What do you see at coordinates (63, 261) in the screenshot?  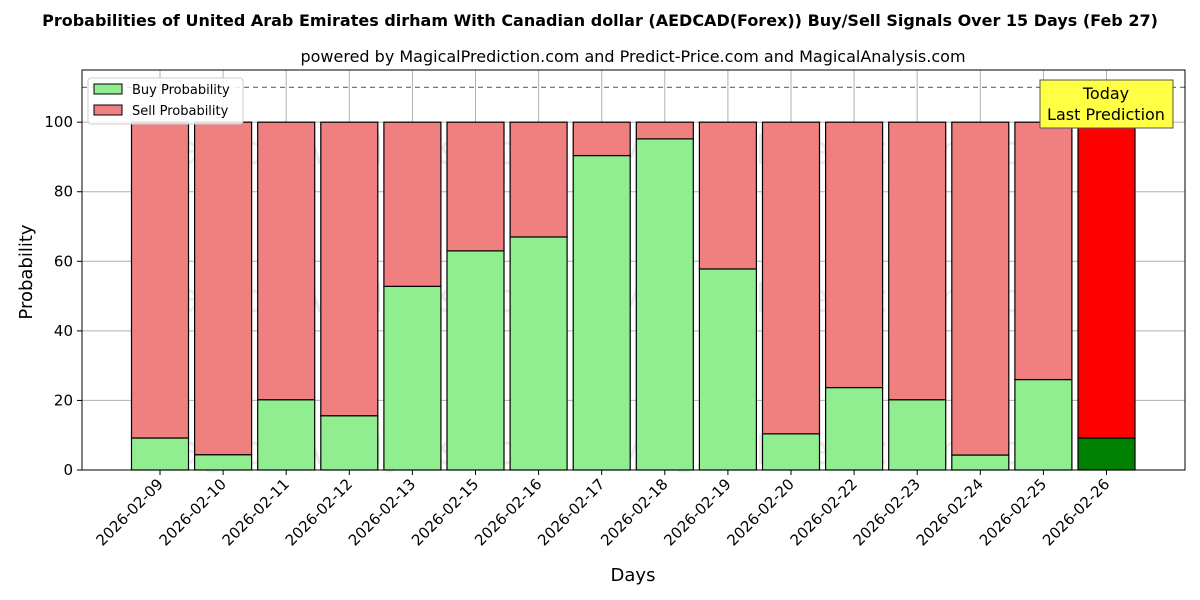 I see `y-tick-label: 60` at bounding box center [63, 261].